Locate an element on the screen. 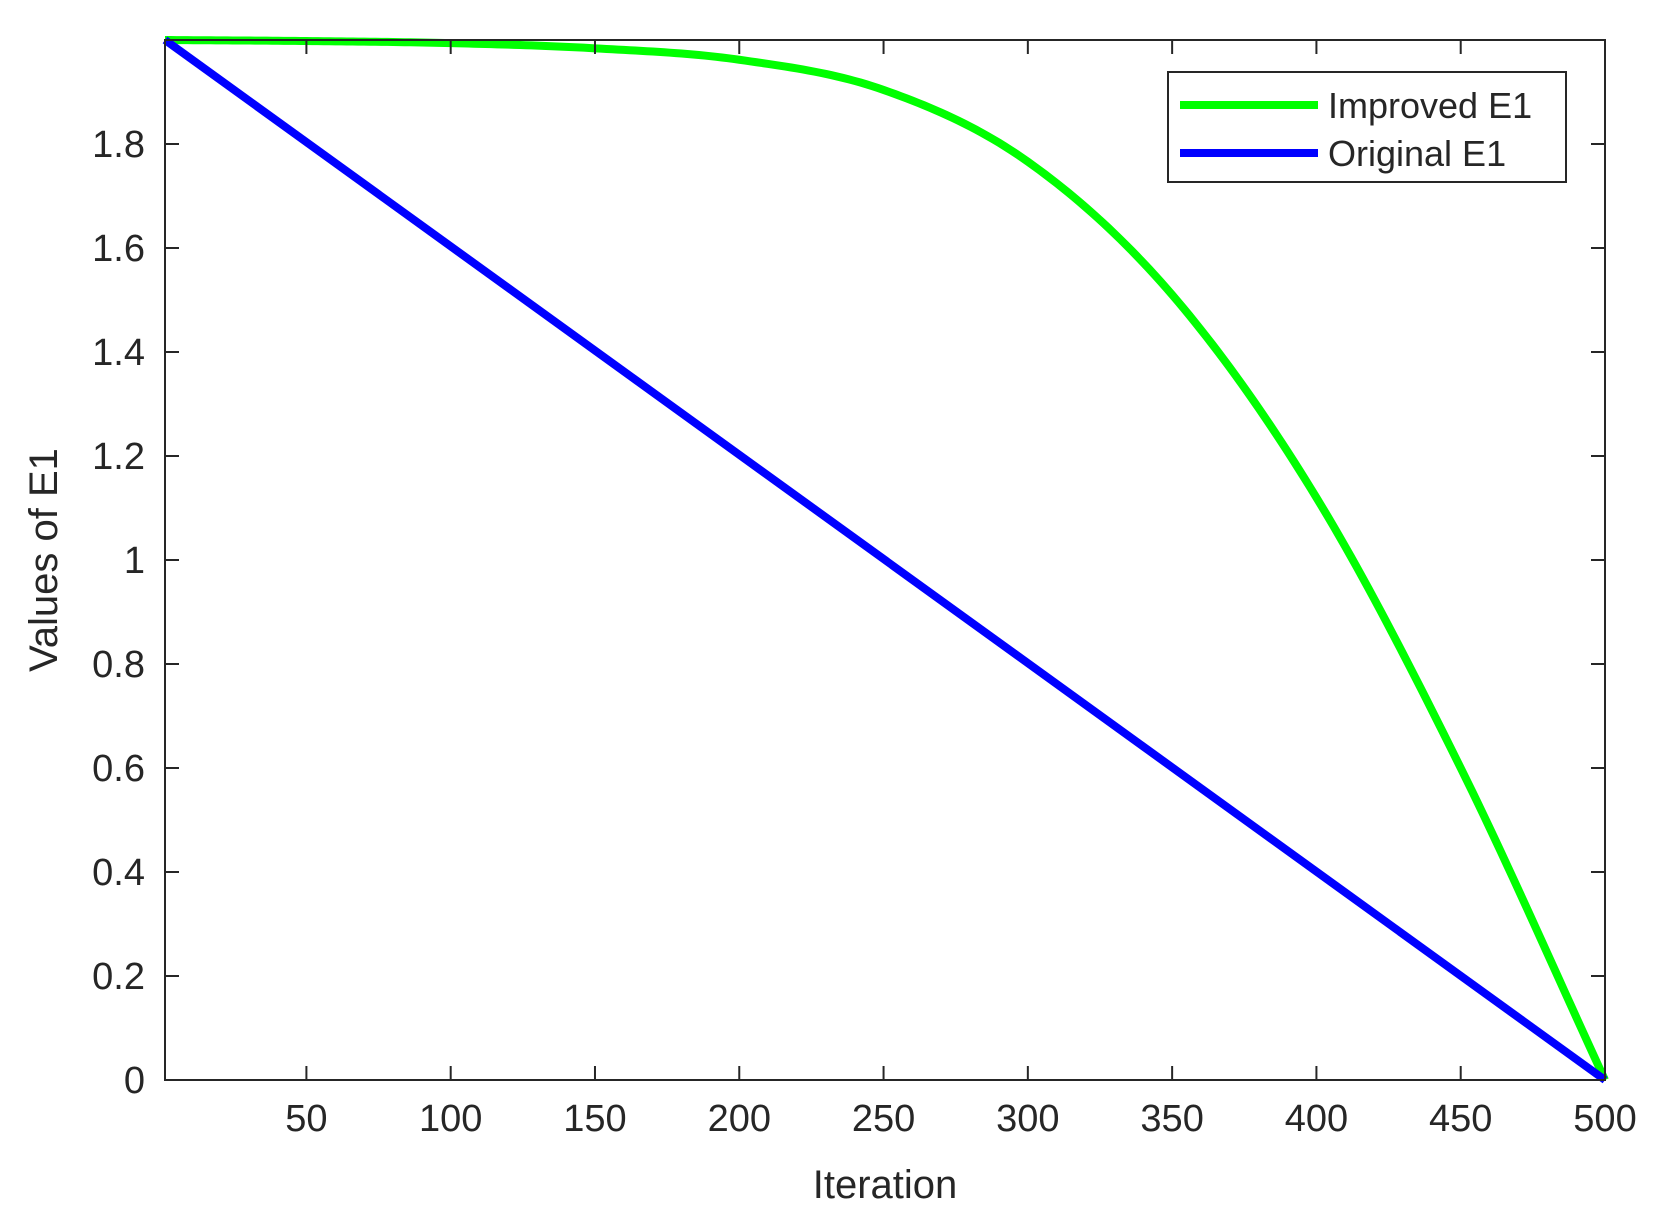  y-tick-label: 1 is located at coordinates (134, 561).